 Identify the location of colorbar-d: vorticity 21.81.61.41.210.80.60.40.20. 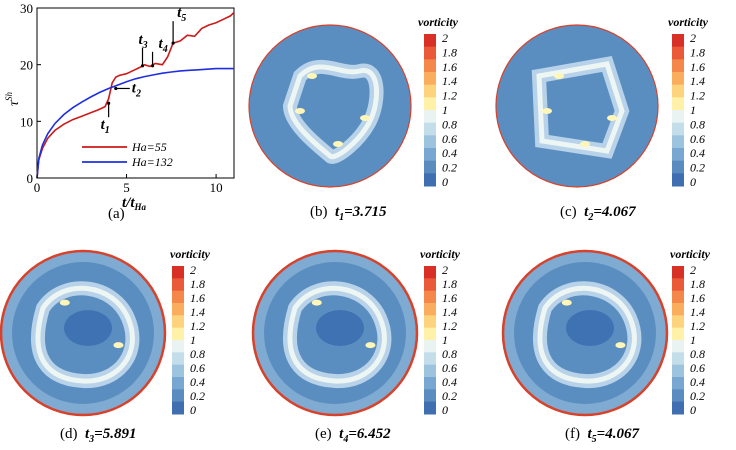
(190, 332).